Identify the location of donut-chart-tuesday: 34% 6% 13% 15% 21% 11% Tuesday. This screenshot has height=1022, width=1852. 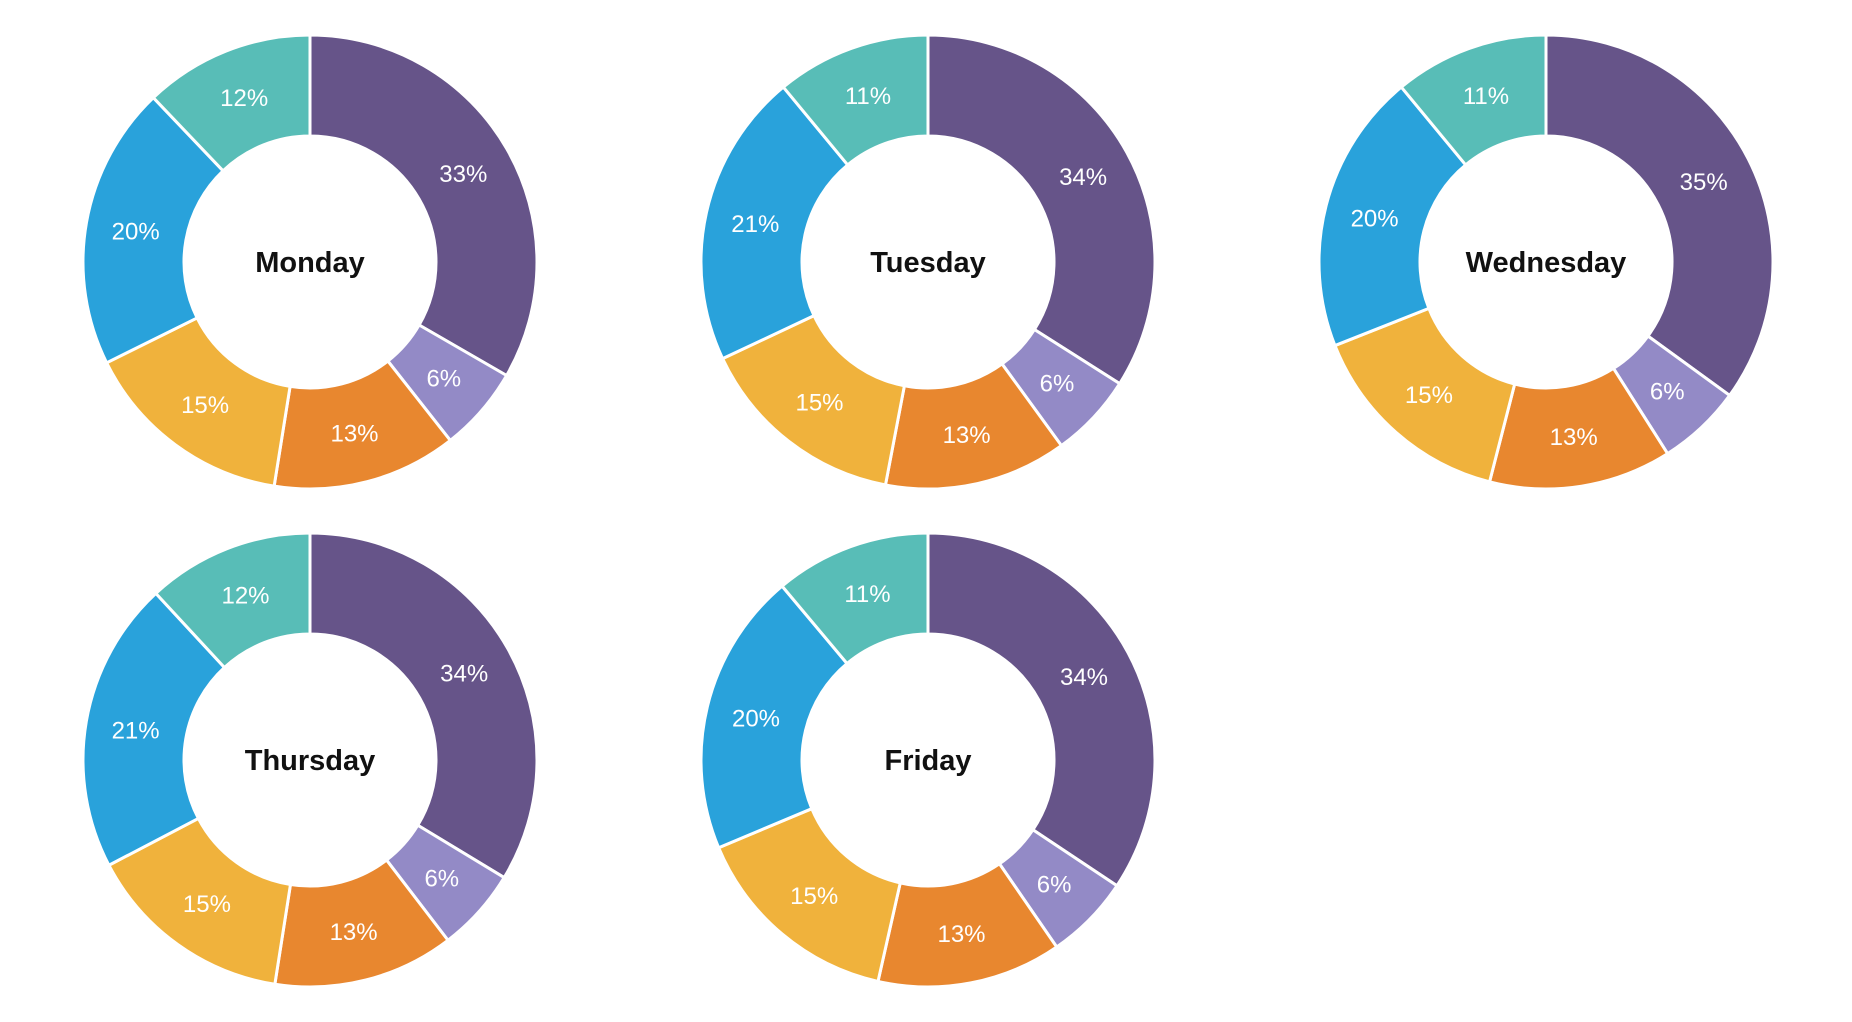
(928, 262).